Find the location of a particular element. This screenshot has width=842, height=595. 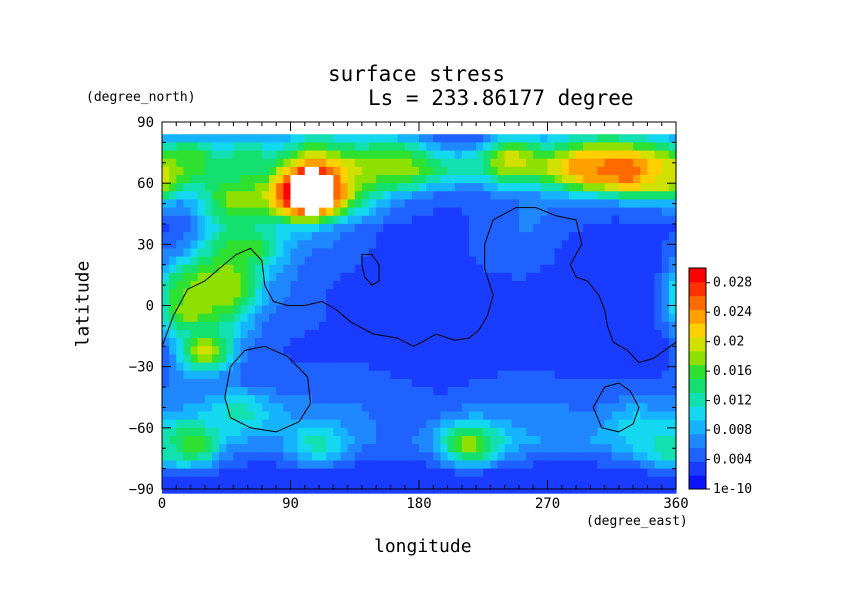

x-tick-label: 90 is located at coordinates (290, 504).